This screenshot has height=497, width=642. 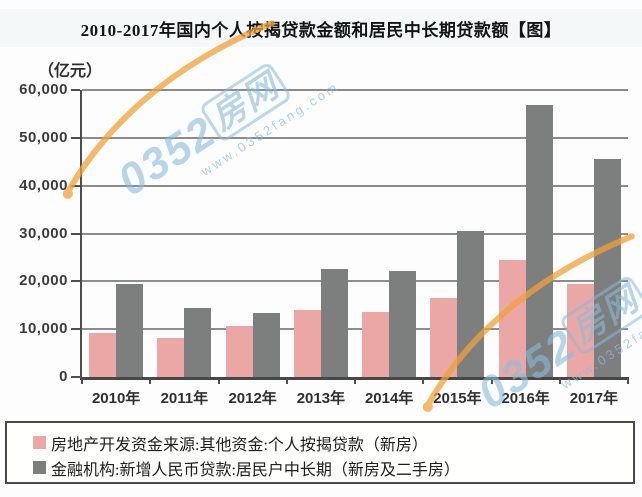 I want to click on y-axis-tick-label: 10,000, so click(x=43, y=329).